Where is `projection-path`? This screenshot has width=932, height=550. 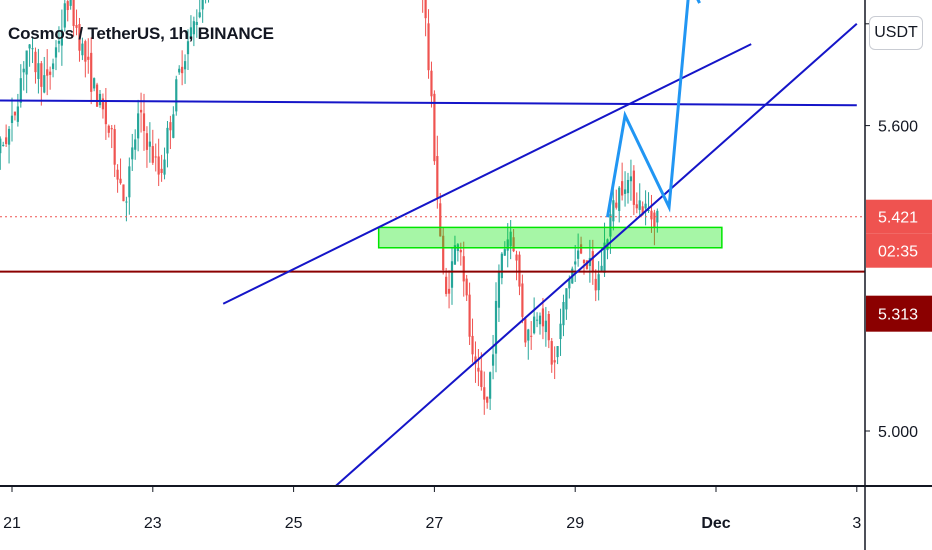
projection-path is located at coordinates (647, 109).